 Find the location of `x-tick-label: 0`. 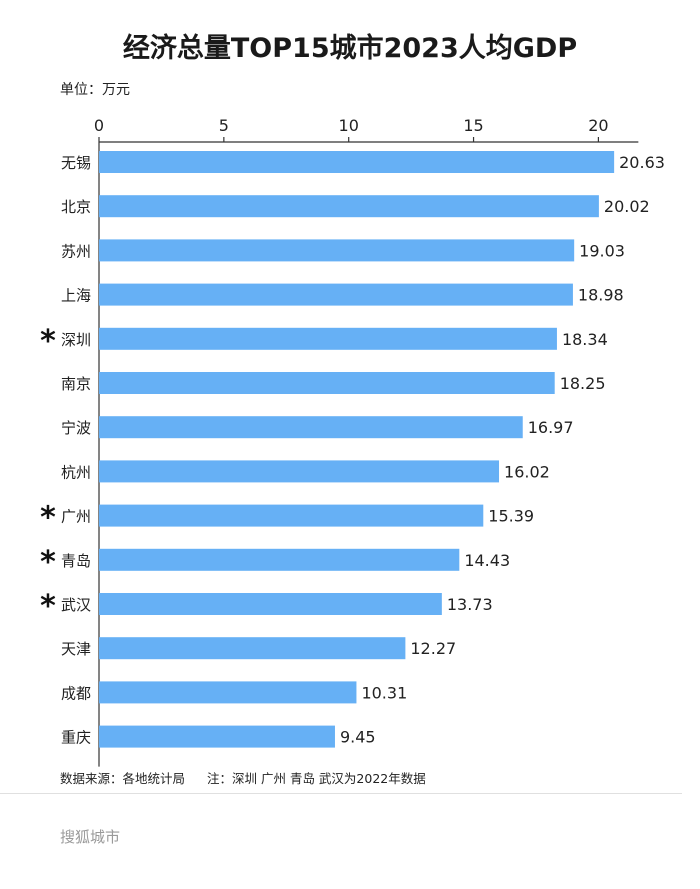

x-tick-label: 0 is located at coordinates (99, 125).